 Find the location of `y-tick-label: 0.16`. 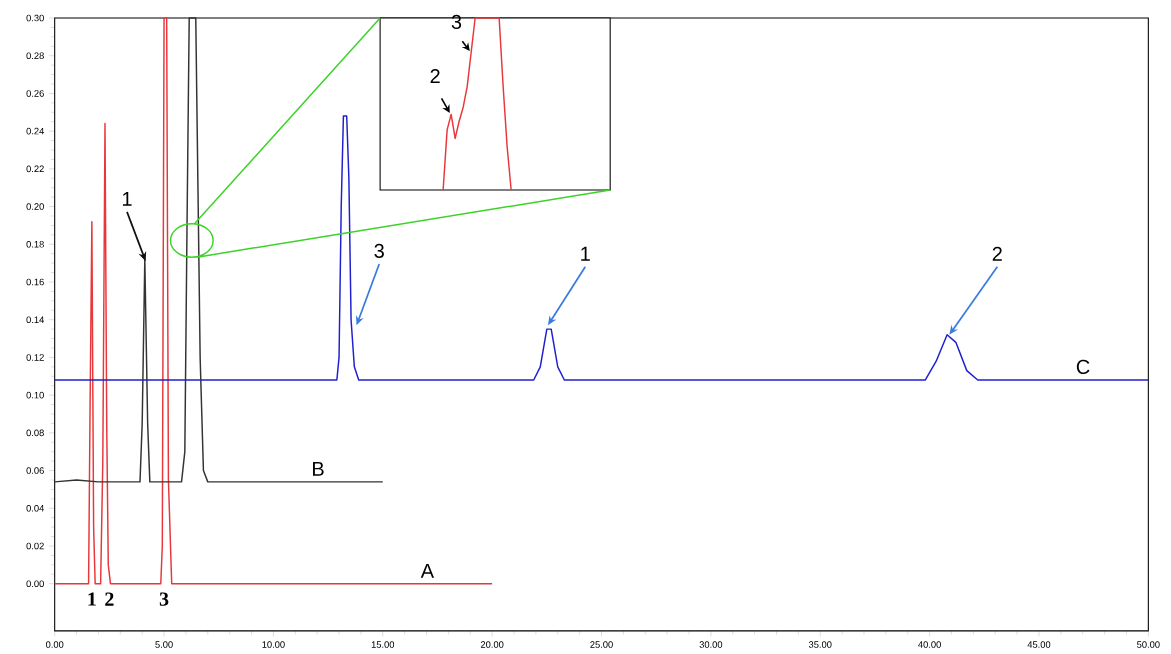

y-tick-label: 0.16 is located at coordinates (35, 282).